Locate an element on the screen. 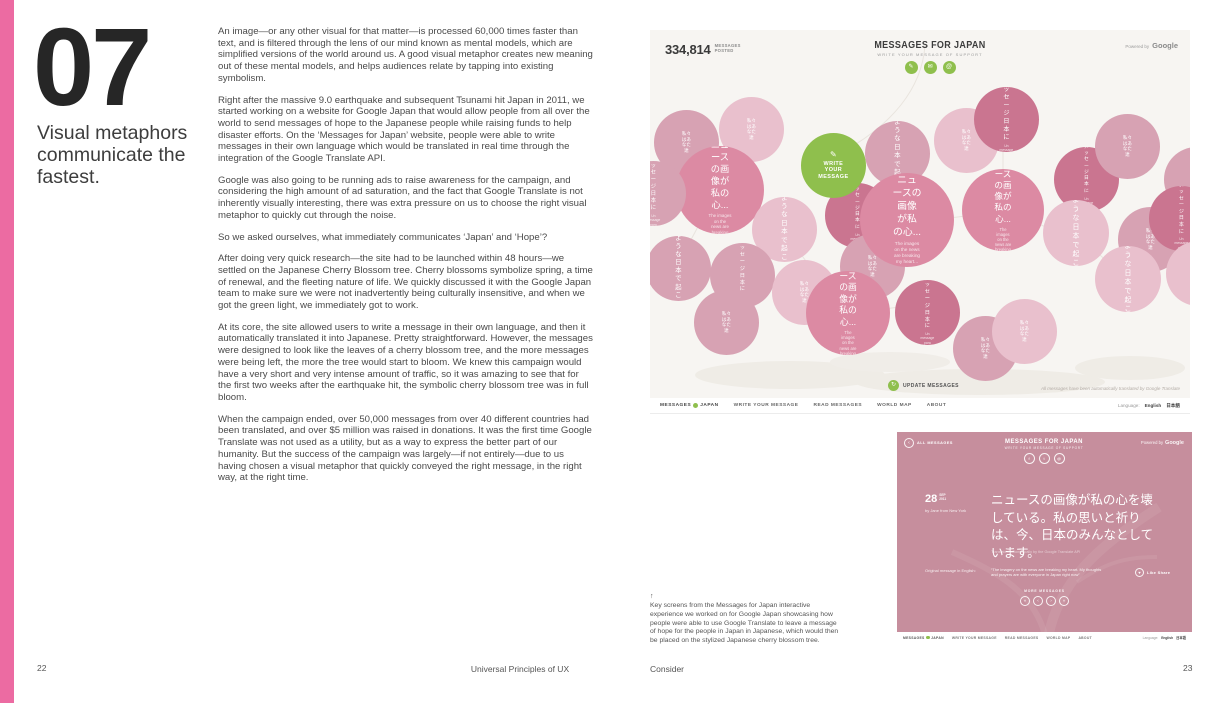  page-number-left: 22 is located at coordinates (42, 668).